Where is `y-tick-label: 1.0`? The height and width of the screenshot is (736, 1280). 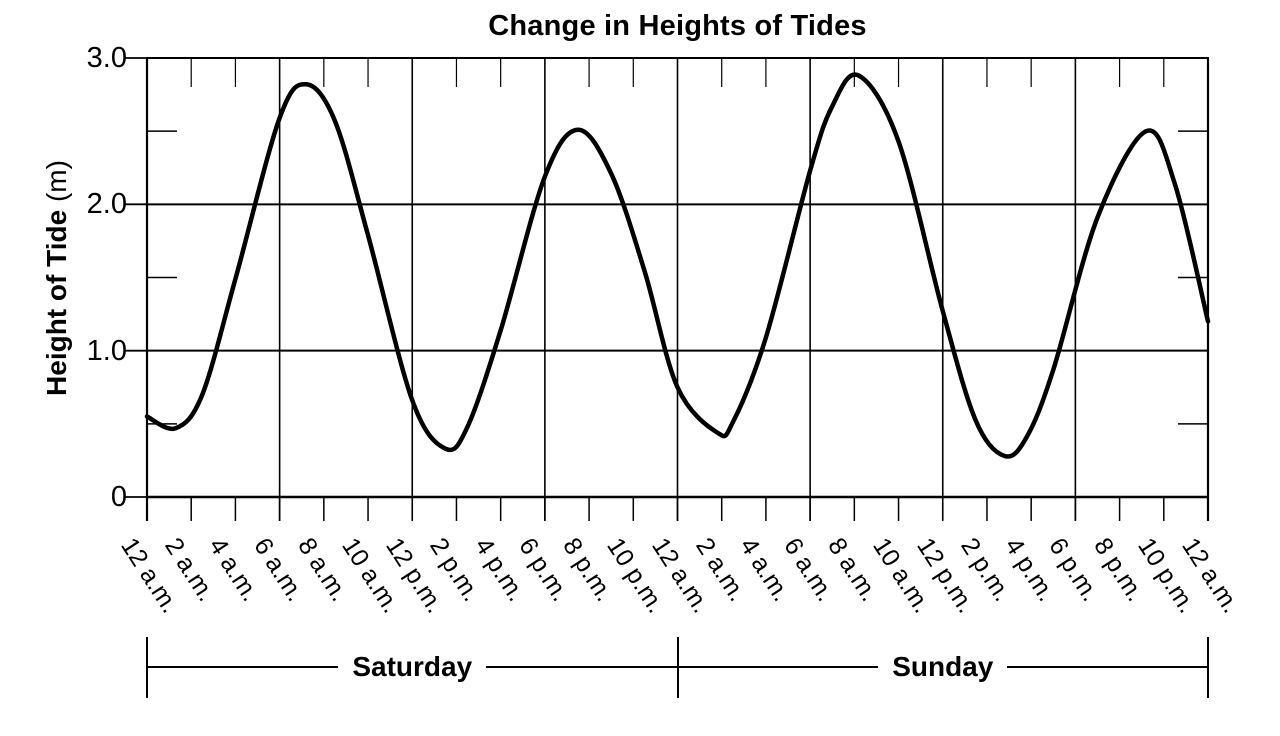 y-tick-label: 1.0 is located at coordinates (106, 350).